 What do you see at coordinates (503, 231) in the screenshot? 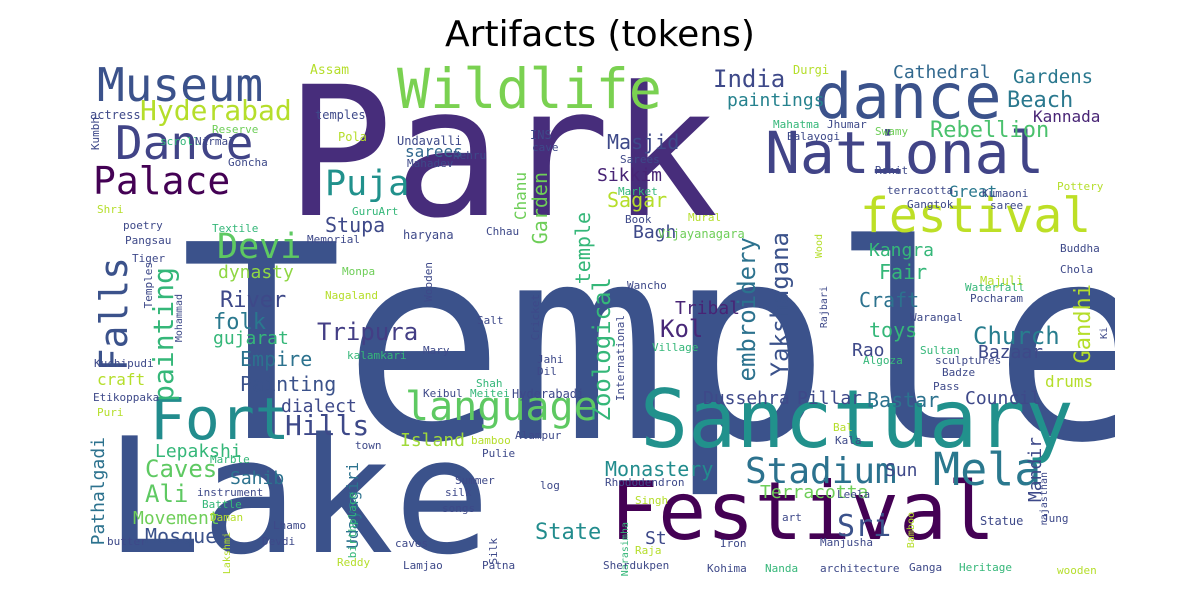
I see `word-chhau: Chhau` at bounding box center [503, 231].